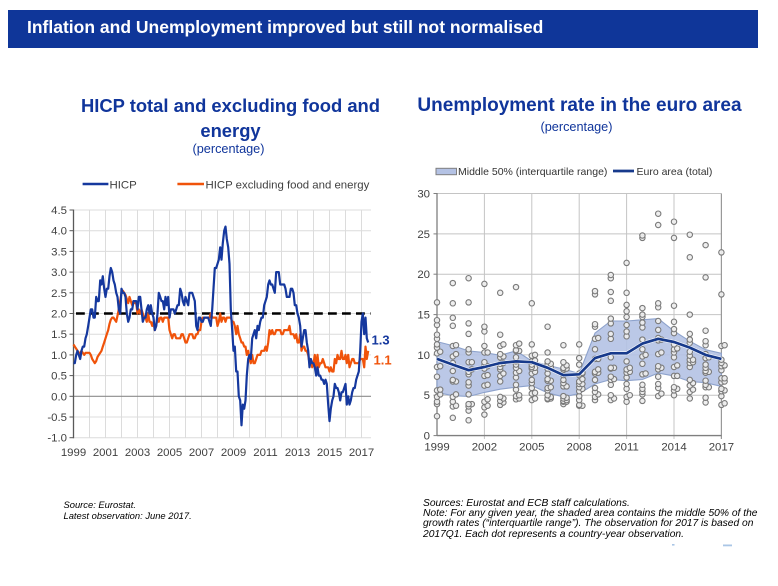  Describe the element at coordinates (233, 453) in the screenshot. I see `svg-text: 2009` at that location.